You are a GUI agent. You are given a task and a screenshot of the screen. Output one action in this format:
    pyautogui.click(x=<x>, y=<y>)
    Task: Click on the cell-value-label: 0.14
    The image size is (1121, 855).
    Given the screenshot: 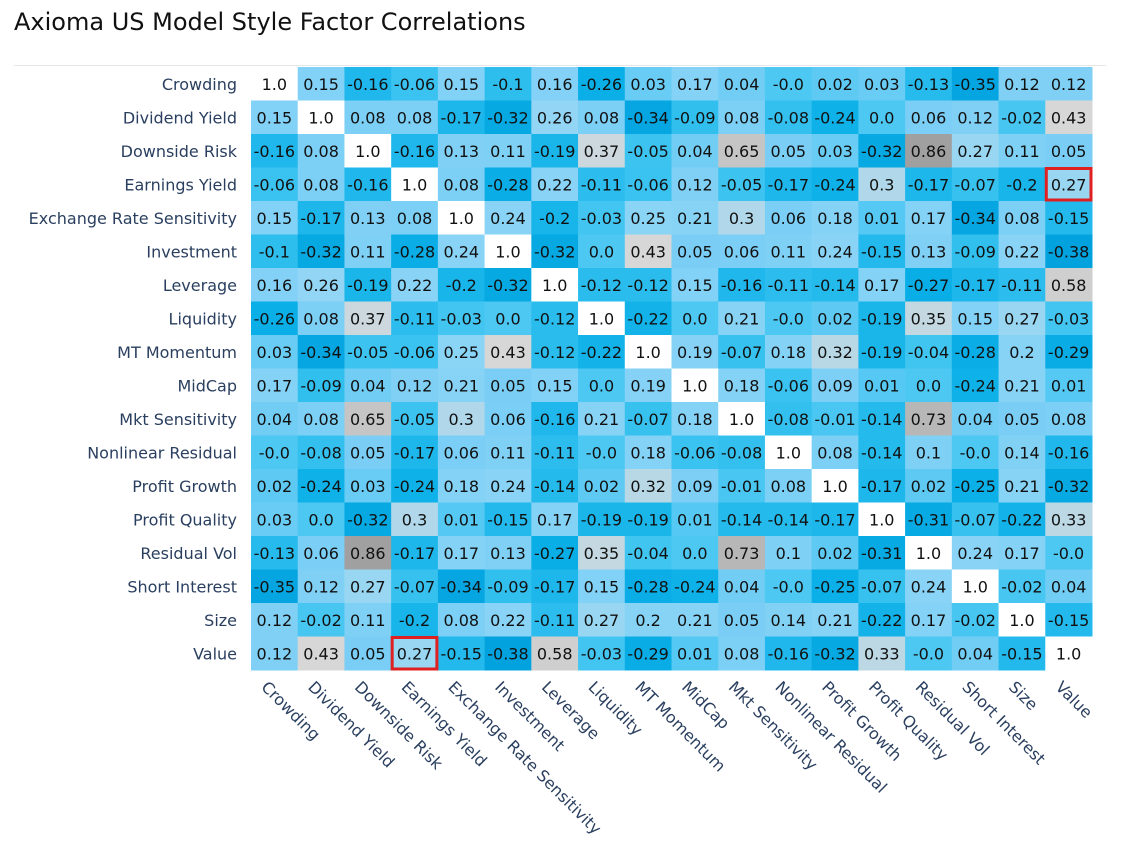 What is the action you would take?
    pyautogui.click(x=788, y=620)
    